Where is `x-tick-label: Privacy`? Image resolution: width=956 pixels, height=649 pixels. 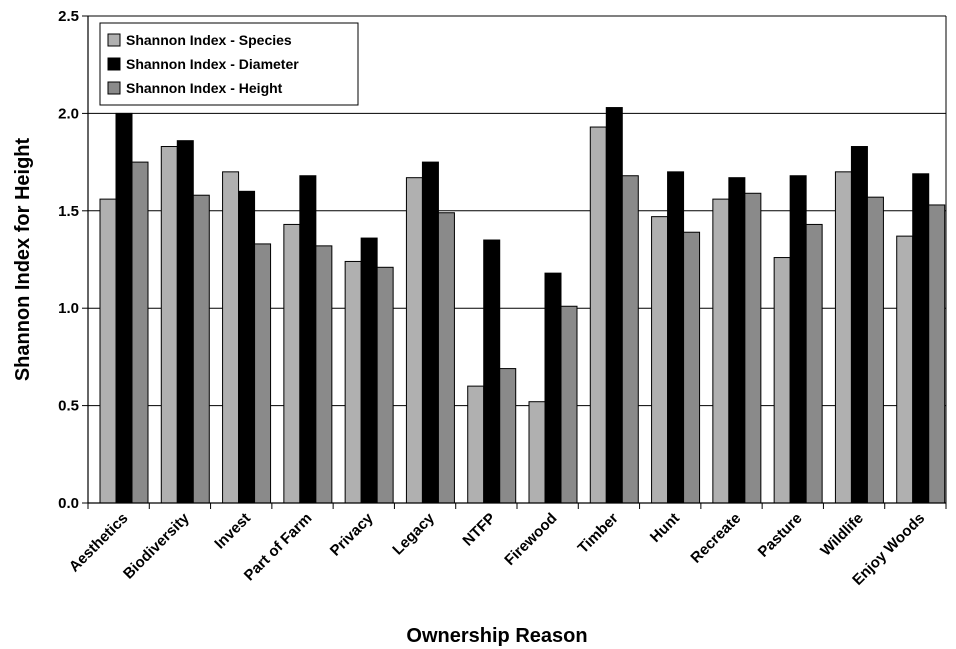
x-tick-label: Privacy is located at coordinates (352, 534).